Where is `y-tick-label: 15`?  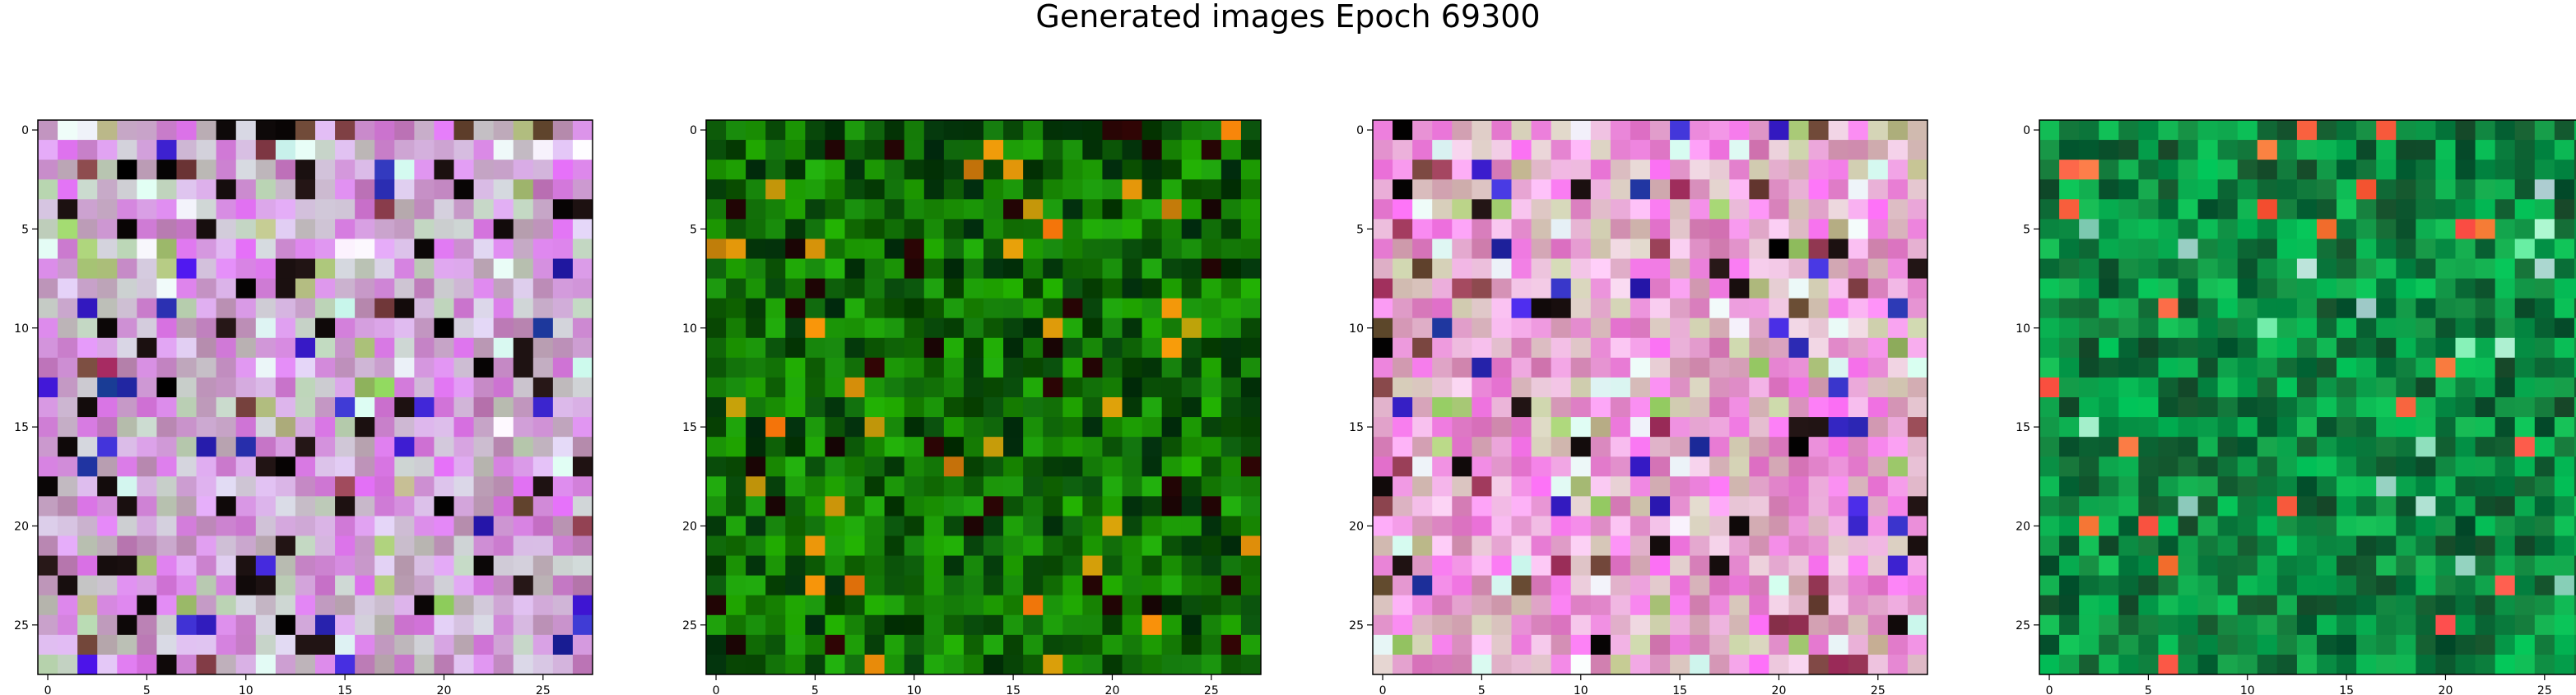 y-tick-label: 15 is located at coordinates (21, 427).